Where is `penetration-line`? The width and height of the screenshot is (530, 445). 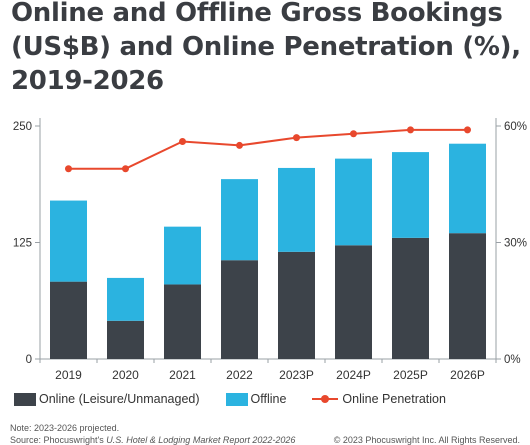
penetration-line is located at coordinates (268, 149).